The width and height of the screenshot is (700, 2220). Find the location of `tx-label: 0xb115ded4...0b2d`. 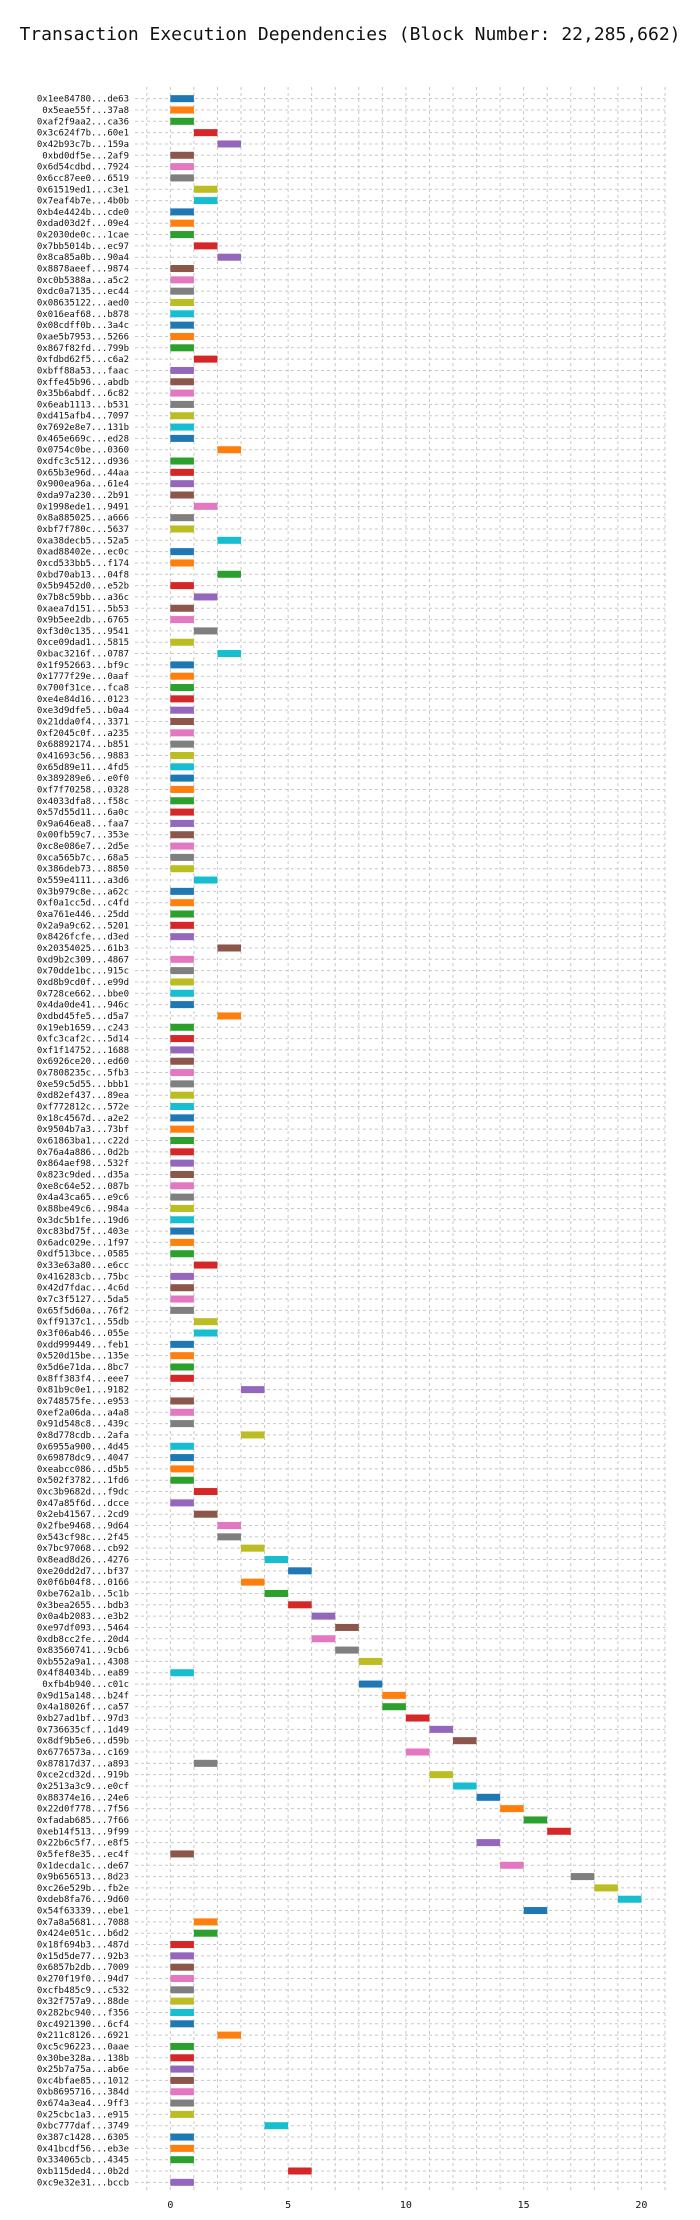

tx-label: 0xb115ded4...0b2d is located at coordinates (83, 2172).